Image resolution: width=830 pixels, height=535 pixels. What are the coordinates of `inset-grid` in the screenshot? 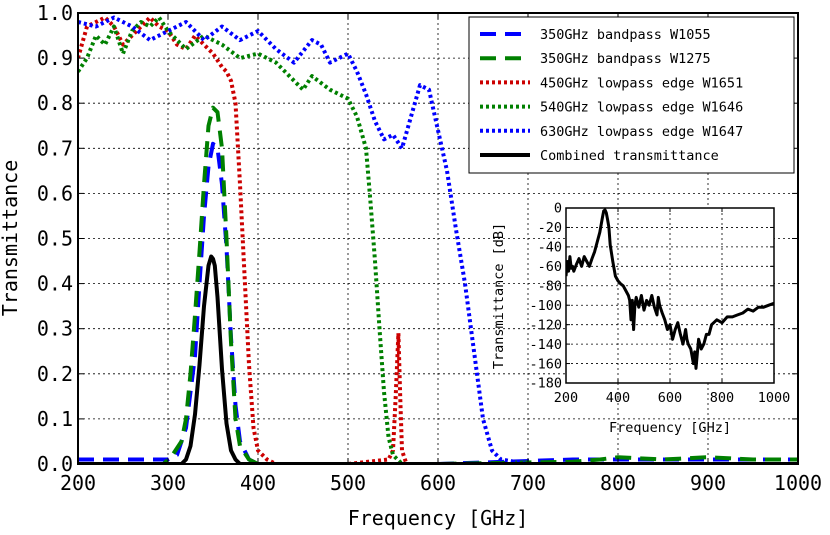 It's located at (670, 295).